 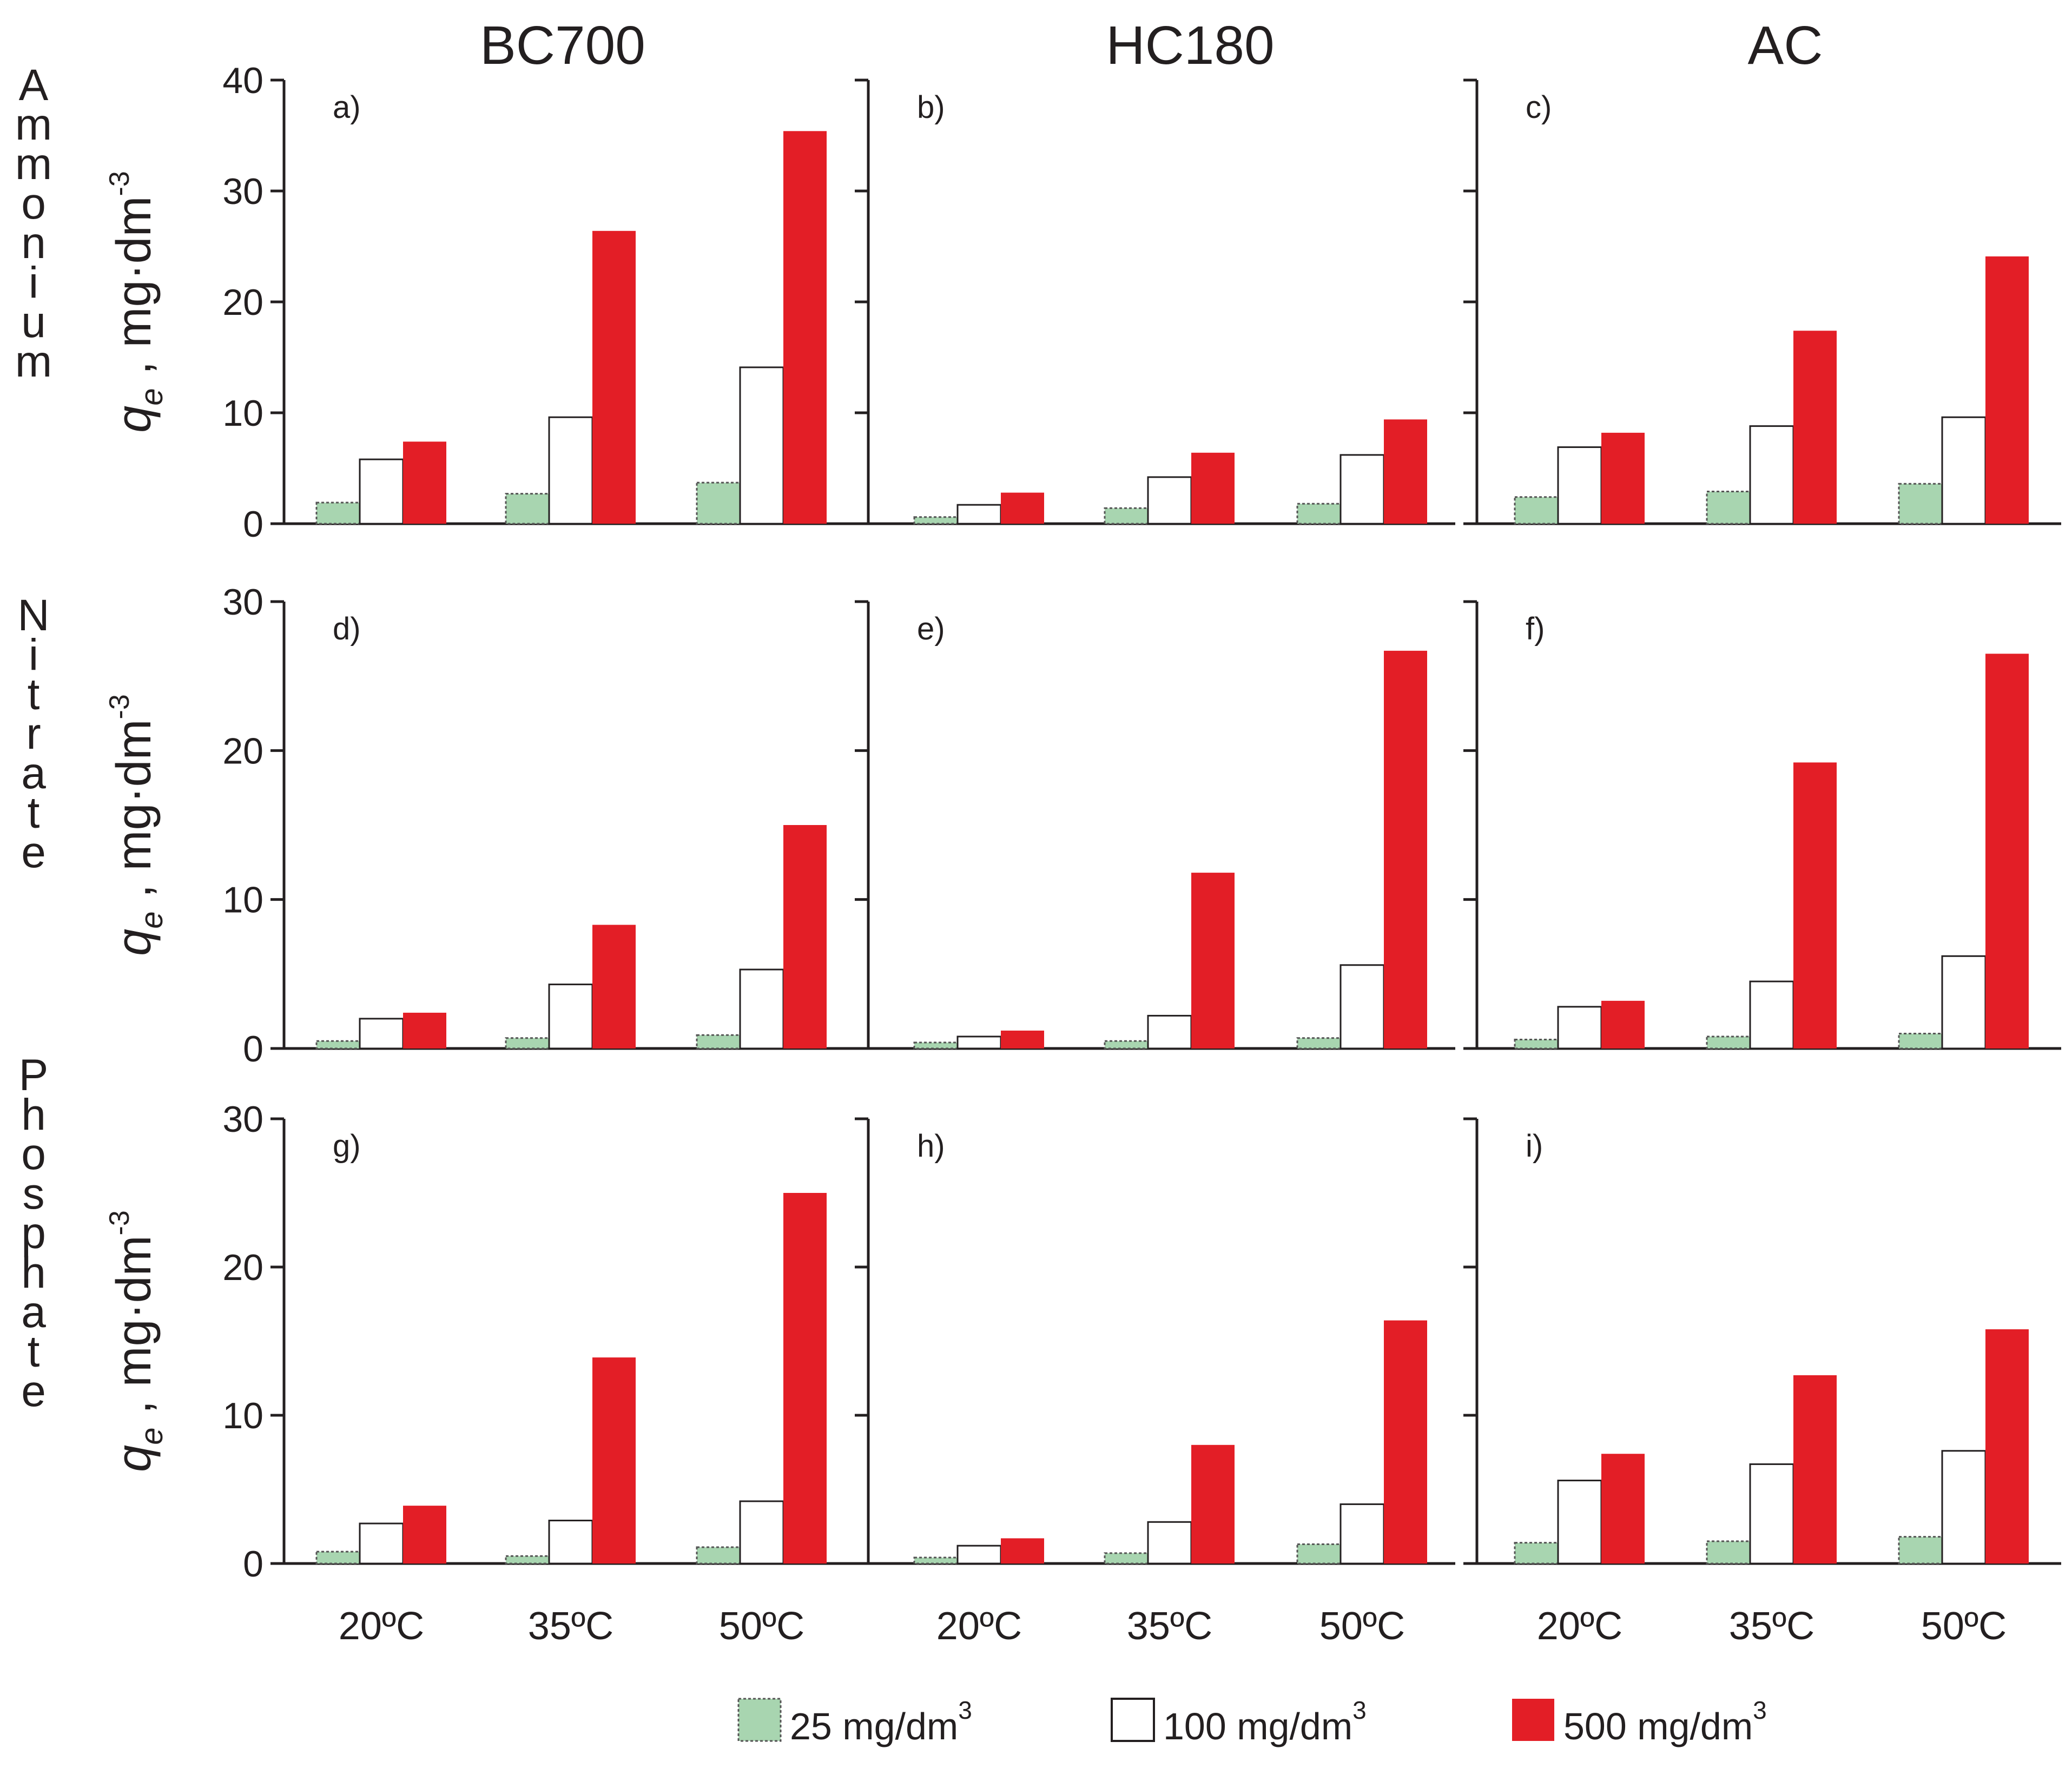 I want to click on legend-label: 500 mg/dm3, so click(x=1665, y=1722).